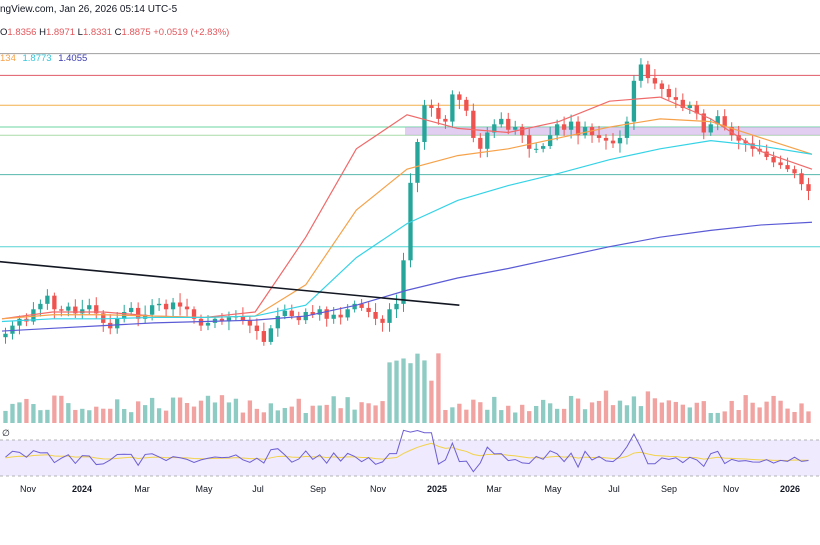 This screenshot has width=820, height=545. What do you see at coordinates (230, 283) in the screenshot?
I see `trendline` at bounding box center [230, 283].